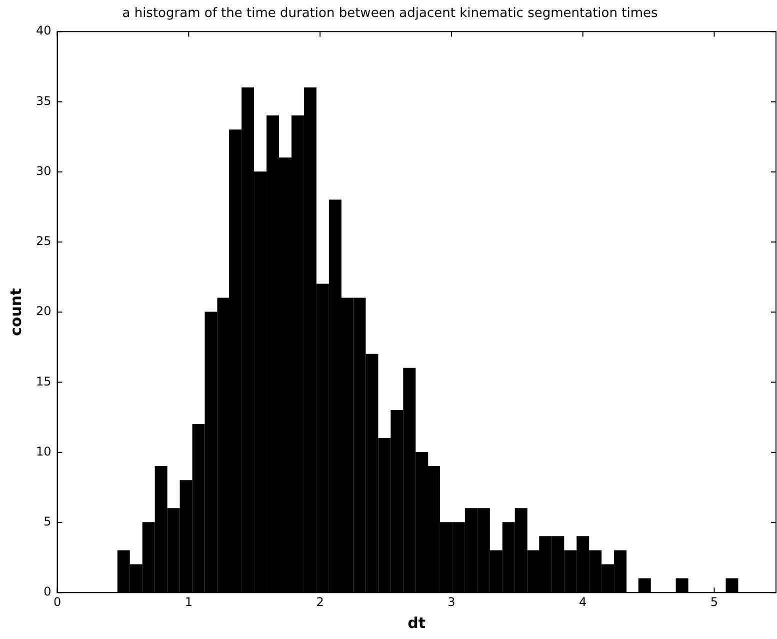  I want to click on x-tick-label: 2, so click(320, 601).